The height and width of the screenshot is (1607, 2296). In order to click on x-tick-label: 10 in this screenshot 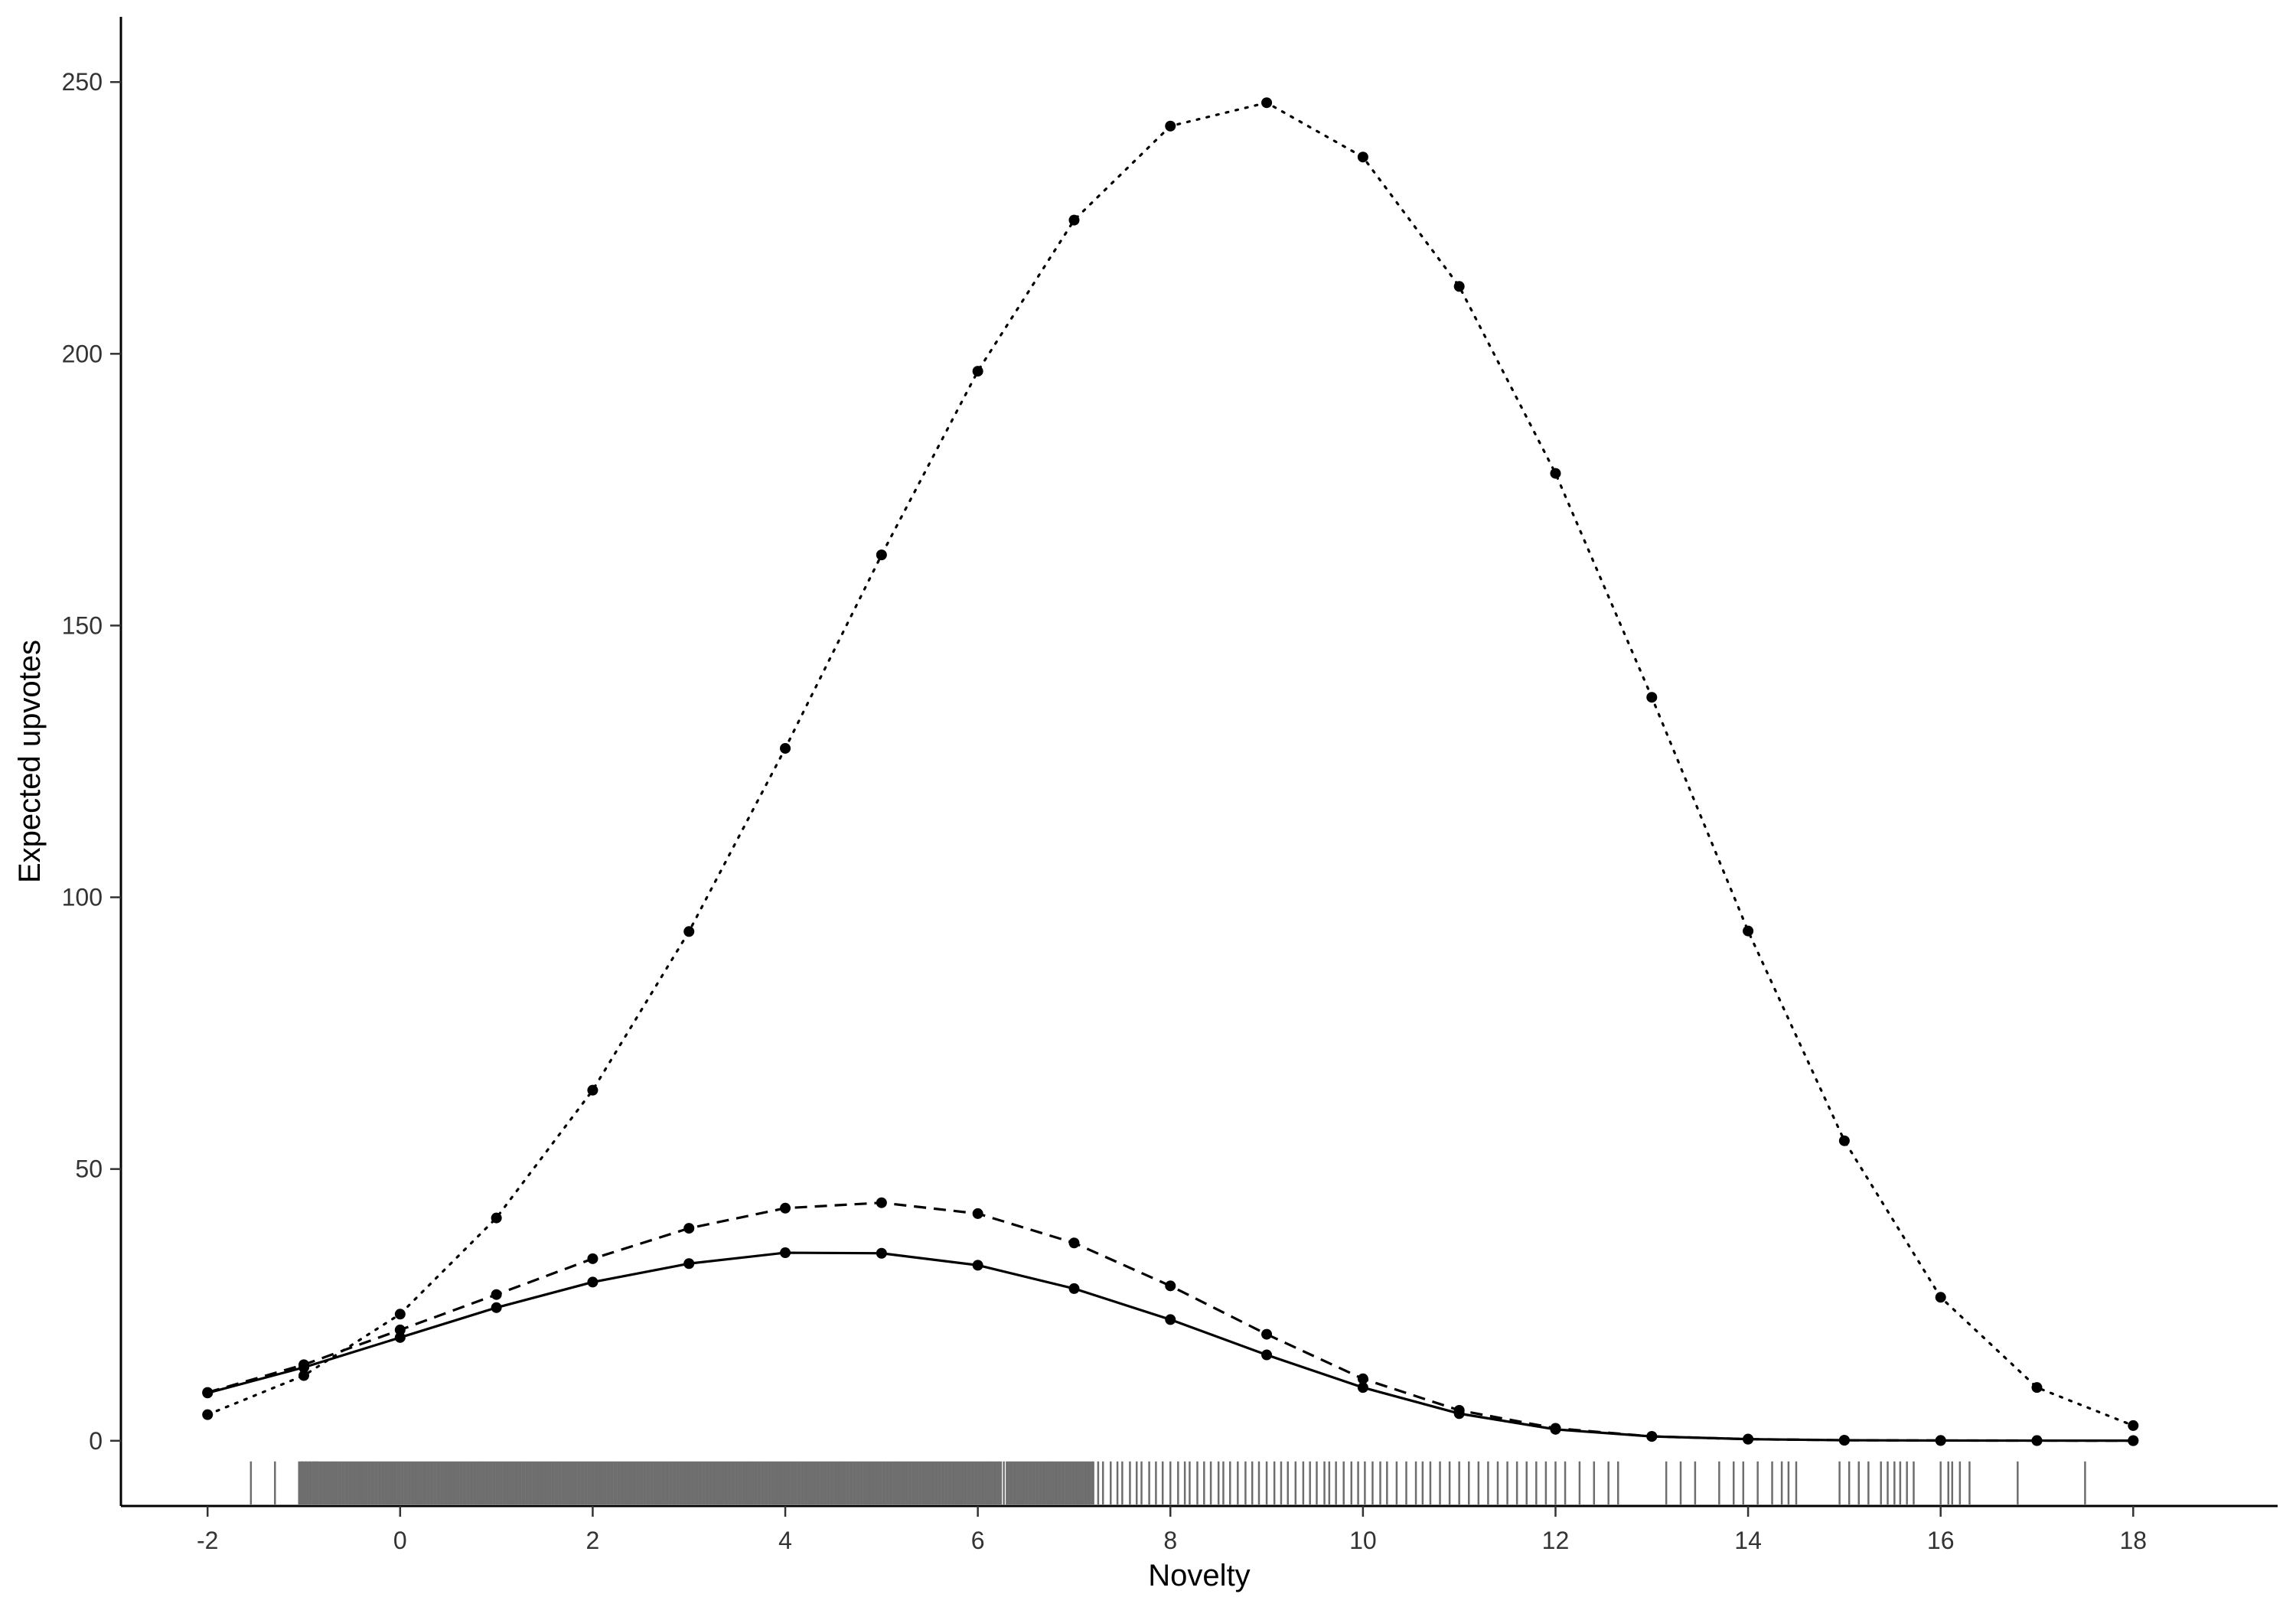, I will do `click(1363, 1540)`.